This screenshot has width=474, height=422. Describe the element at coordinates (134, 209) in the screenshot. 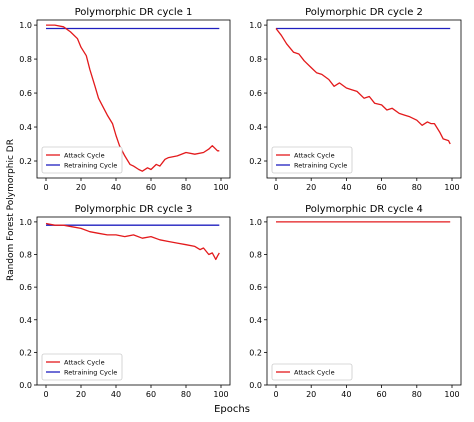

I see `subplot-title: Polymorphic DR cycle 3` at that location.